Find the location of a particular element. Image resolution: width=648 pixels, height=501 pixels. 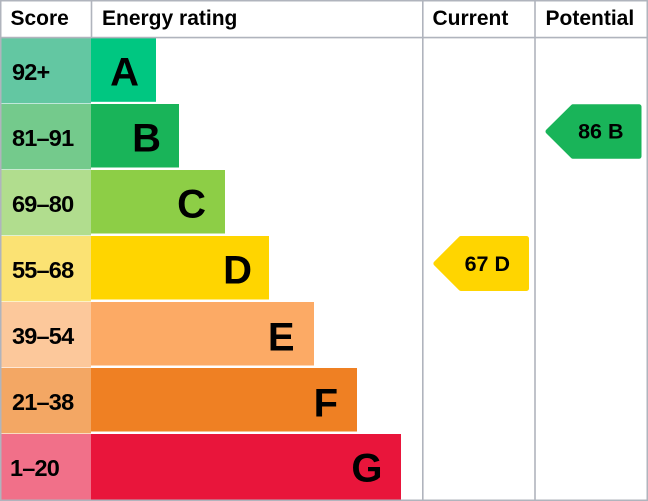

svg-text: Current is located at coordinates (471, 18).